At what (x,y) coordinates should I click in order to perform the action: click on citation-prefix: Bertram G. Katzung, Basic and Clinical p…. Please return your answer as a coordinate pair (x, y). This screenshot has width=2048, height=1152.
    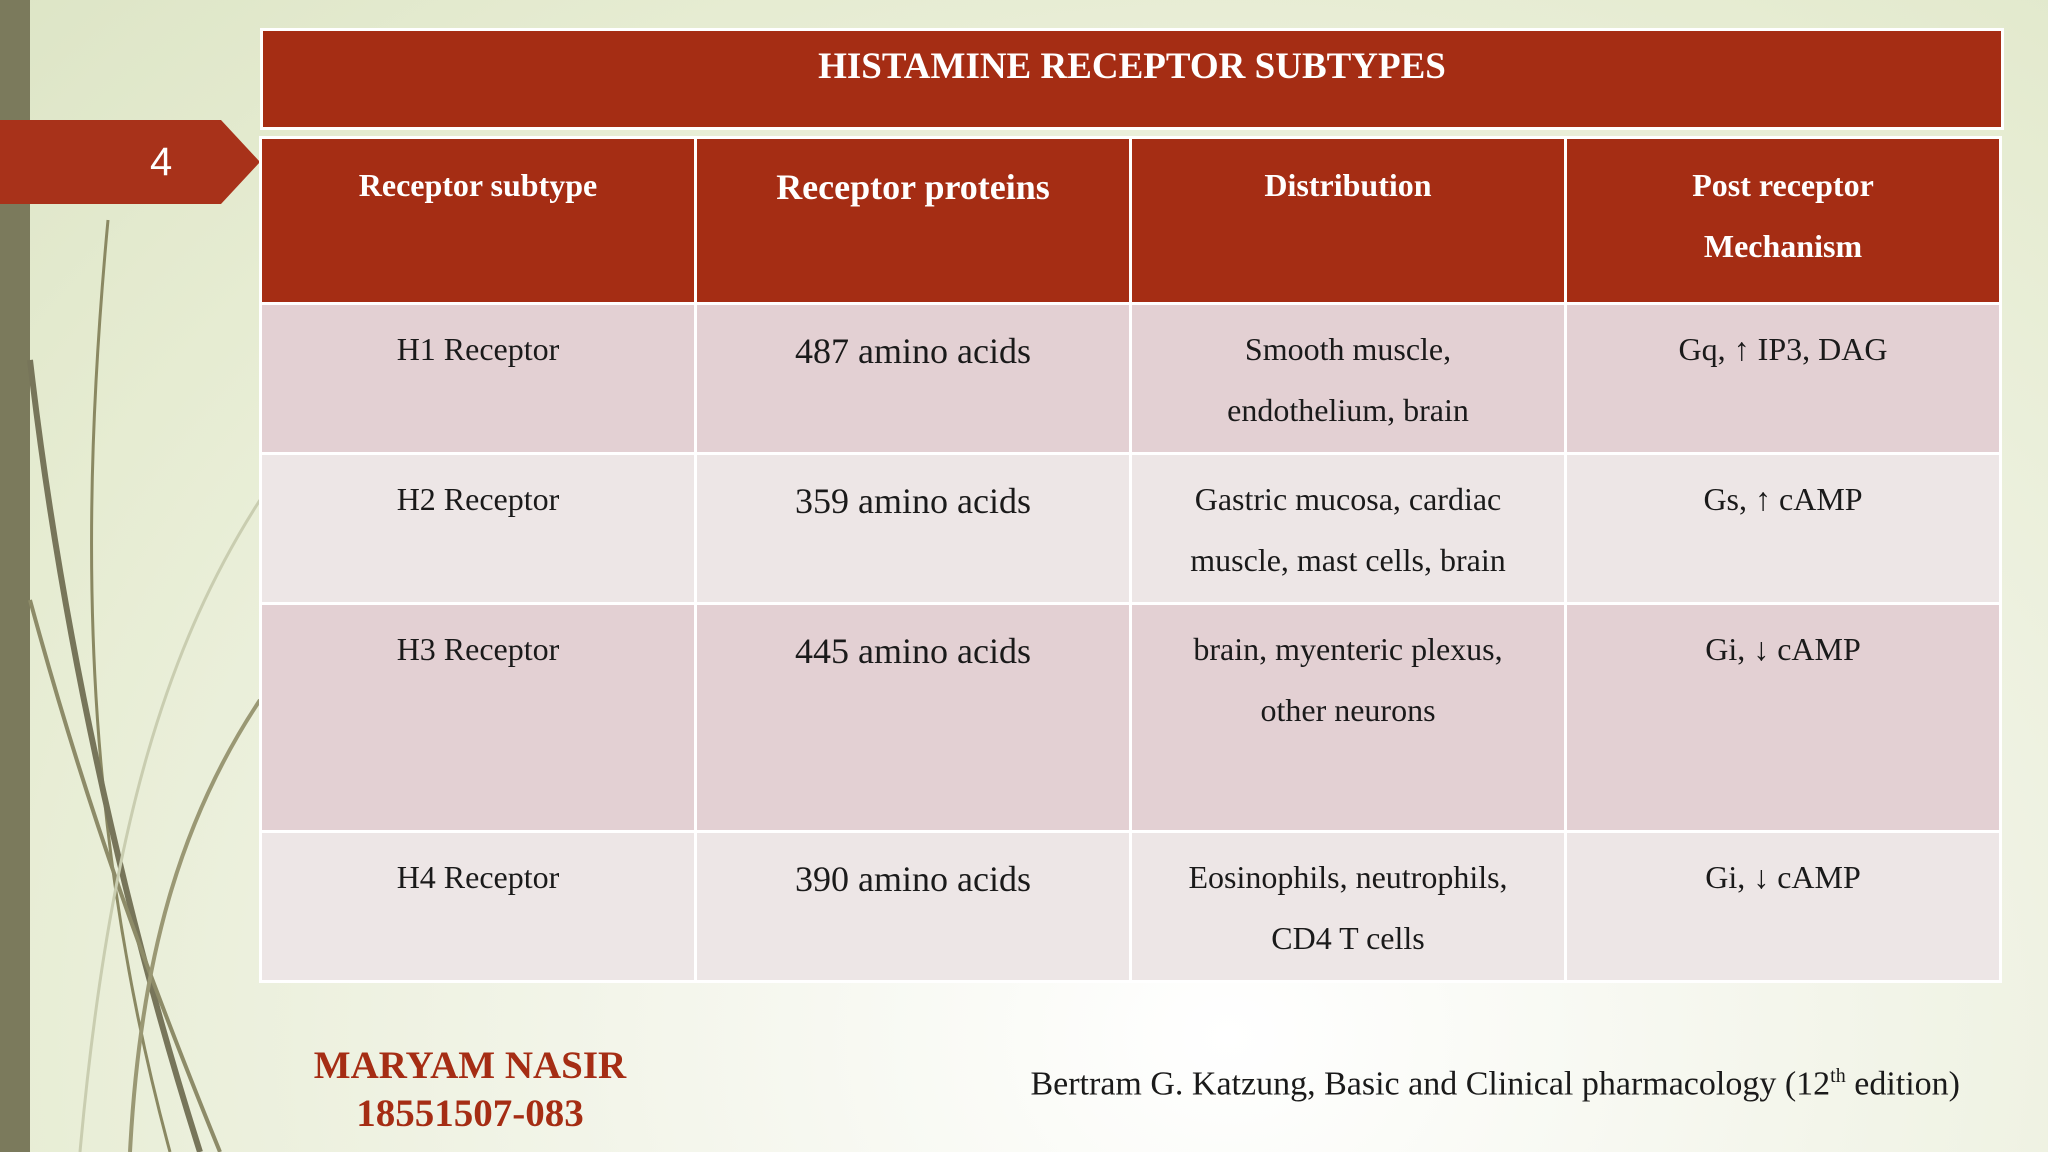
    Looking at the image, I should click on (1430, 1084).